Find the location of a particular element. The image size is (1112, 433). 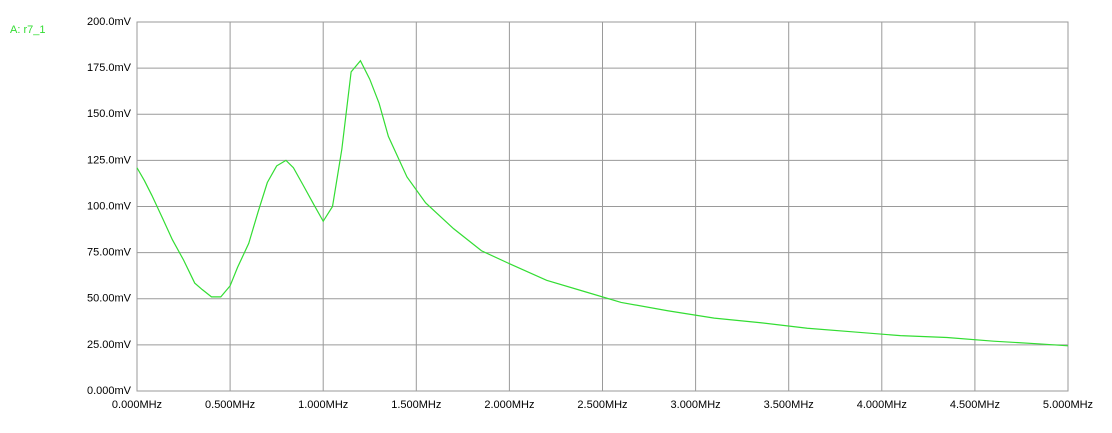

x-tick-label: 1.000MHz is located at coordinates (323, 405).